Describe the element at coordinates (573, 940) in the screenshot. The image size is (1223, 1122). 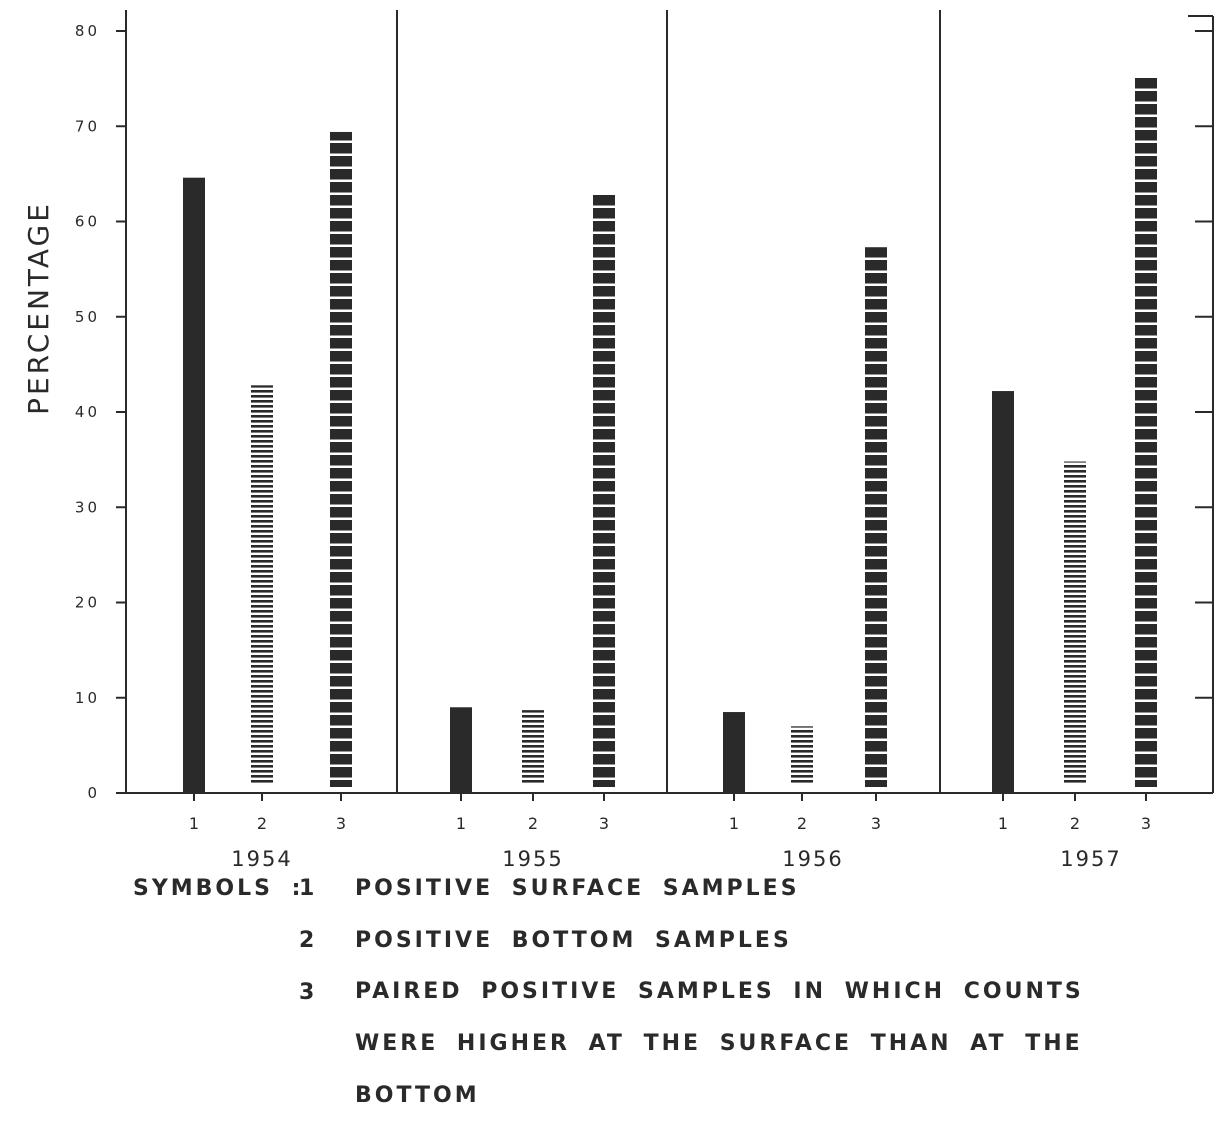
I see `legend-label-2: POSITIVE BOTTOM SAMPLES` at that location.